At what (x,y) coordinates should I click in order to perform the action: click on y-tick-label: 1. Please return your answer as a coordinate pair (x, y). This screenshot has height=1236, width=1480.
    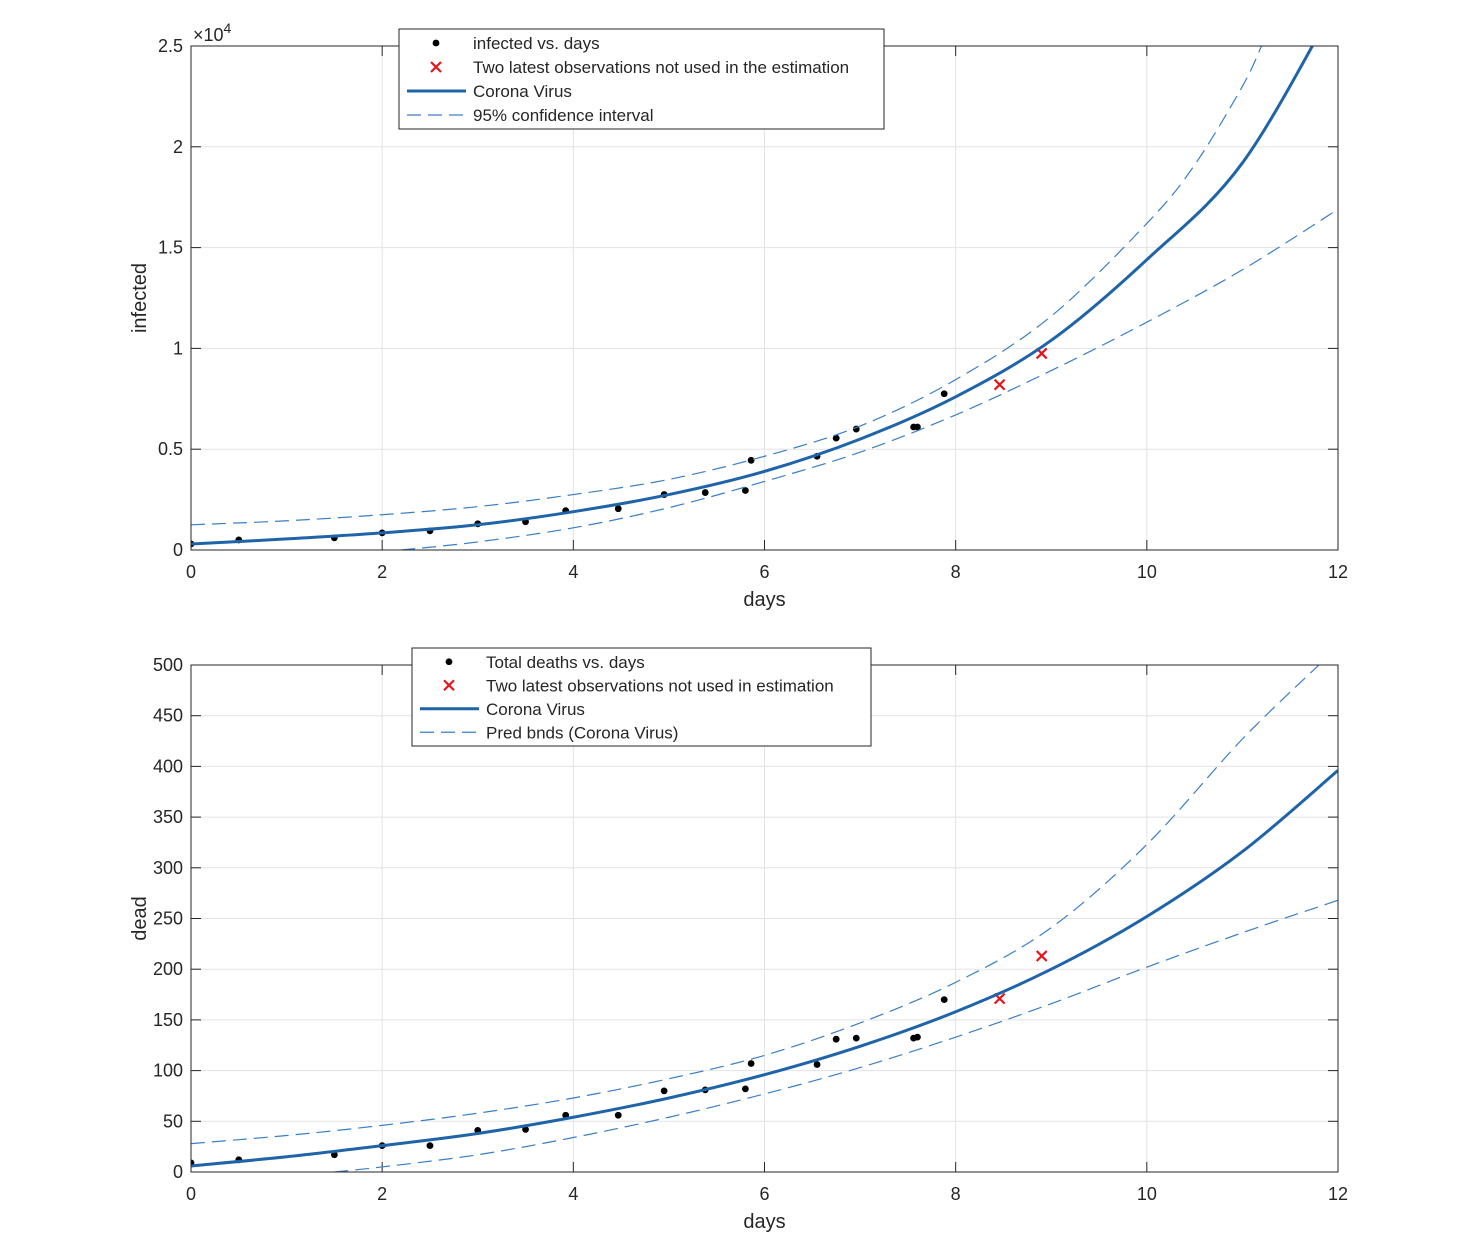
    Looking at the image, I should click on (178, 348).